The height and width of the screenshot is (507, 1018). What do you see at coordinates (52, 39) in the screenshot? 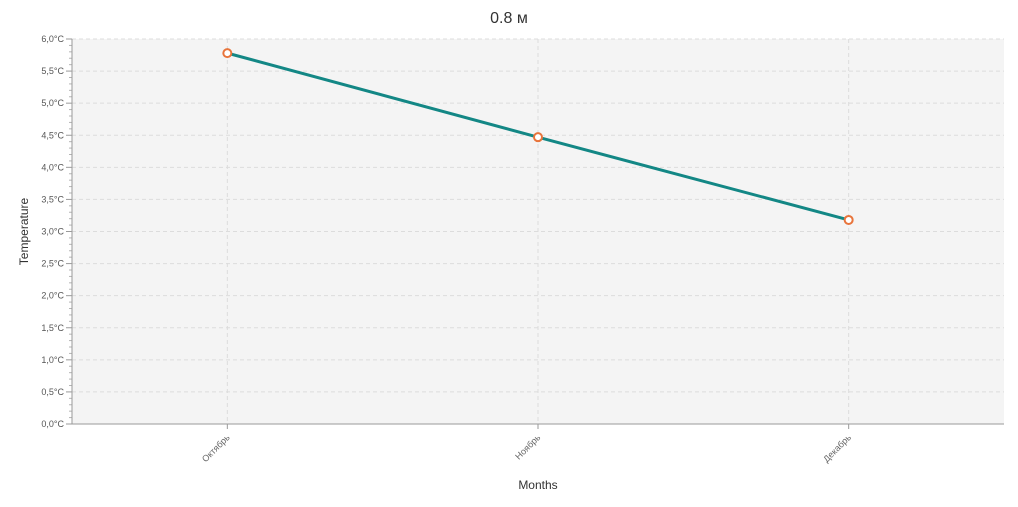
I see `y-tick-label: 6,0°C` at bounding box center [52, 39].